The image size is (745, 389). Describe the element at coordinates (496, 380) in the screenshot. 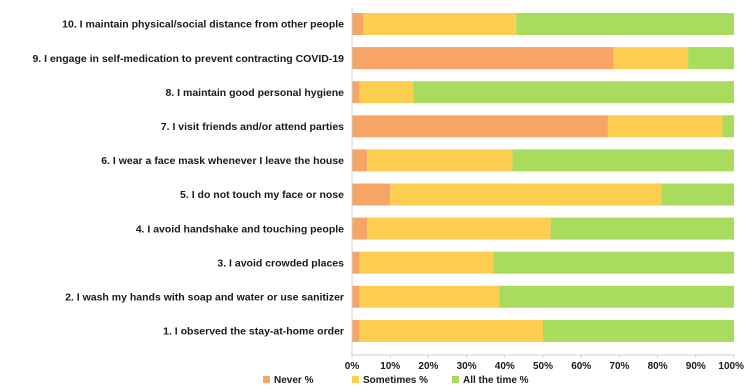

I see `legend-label: All the time %` at that location.